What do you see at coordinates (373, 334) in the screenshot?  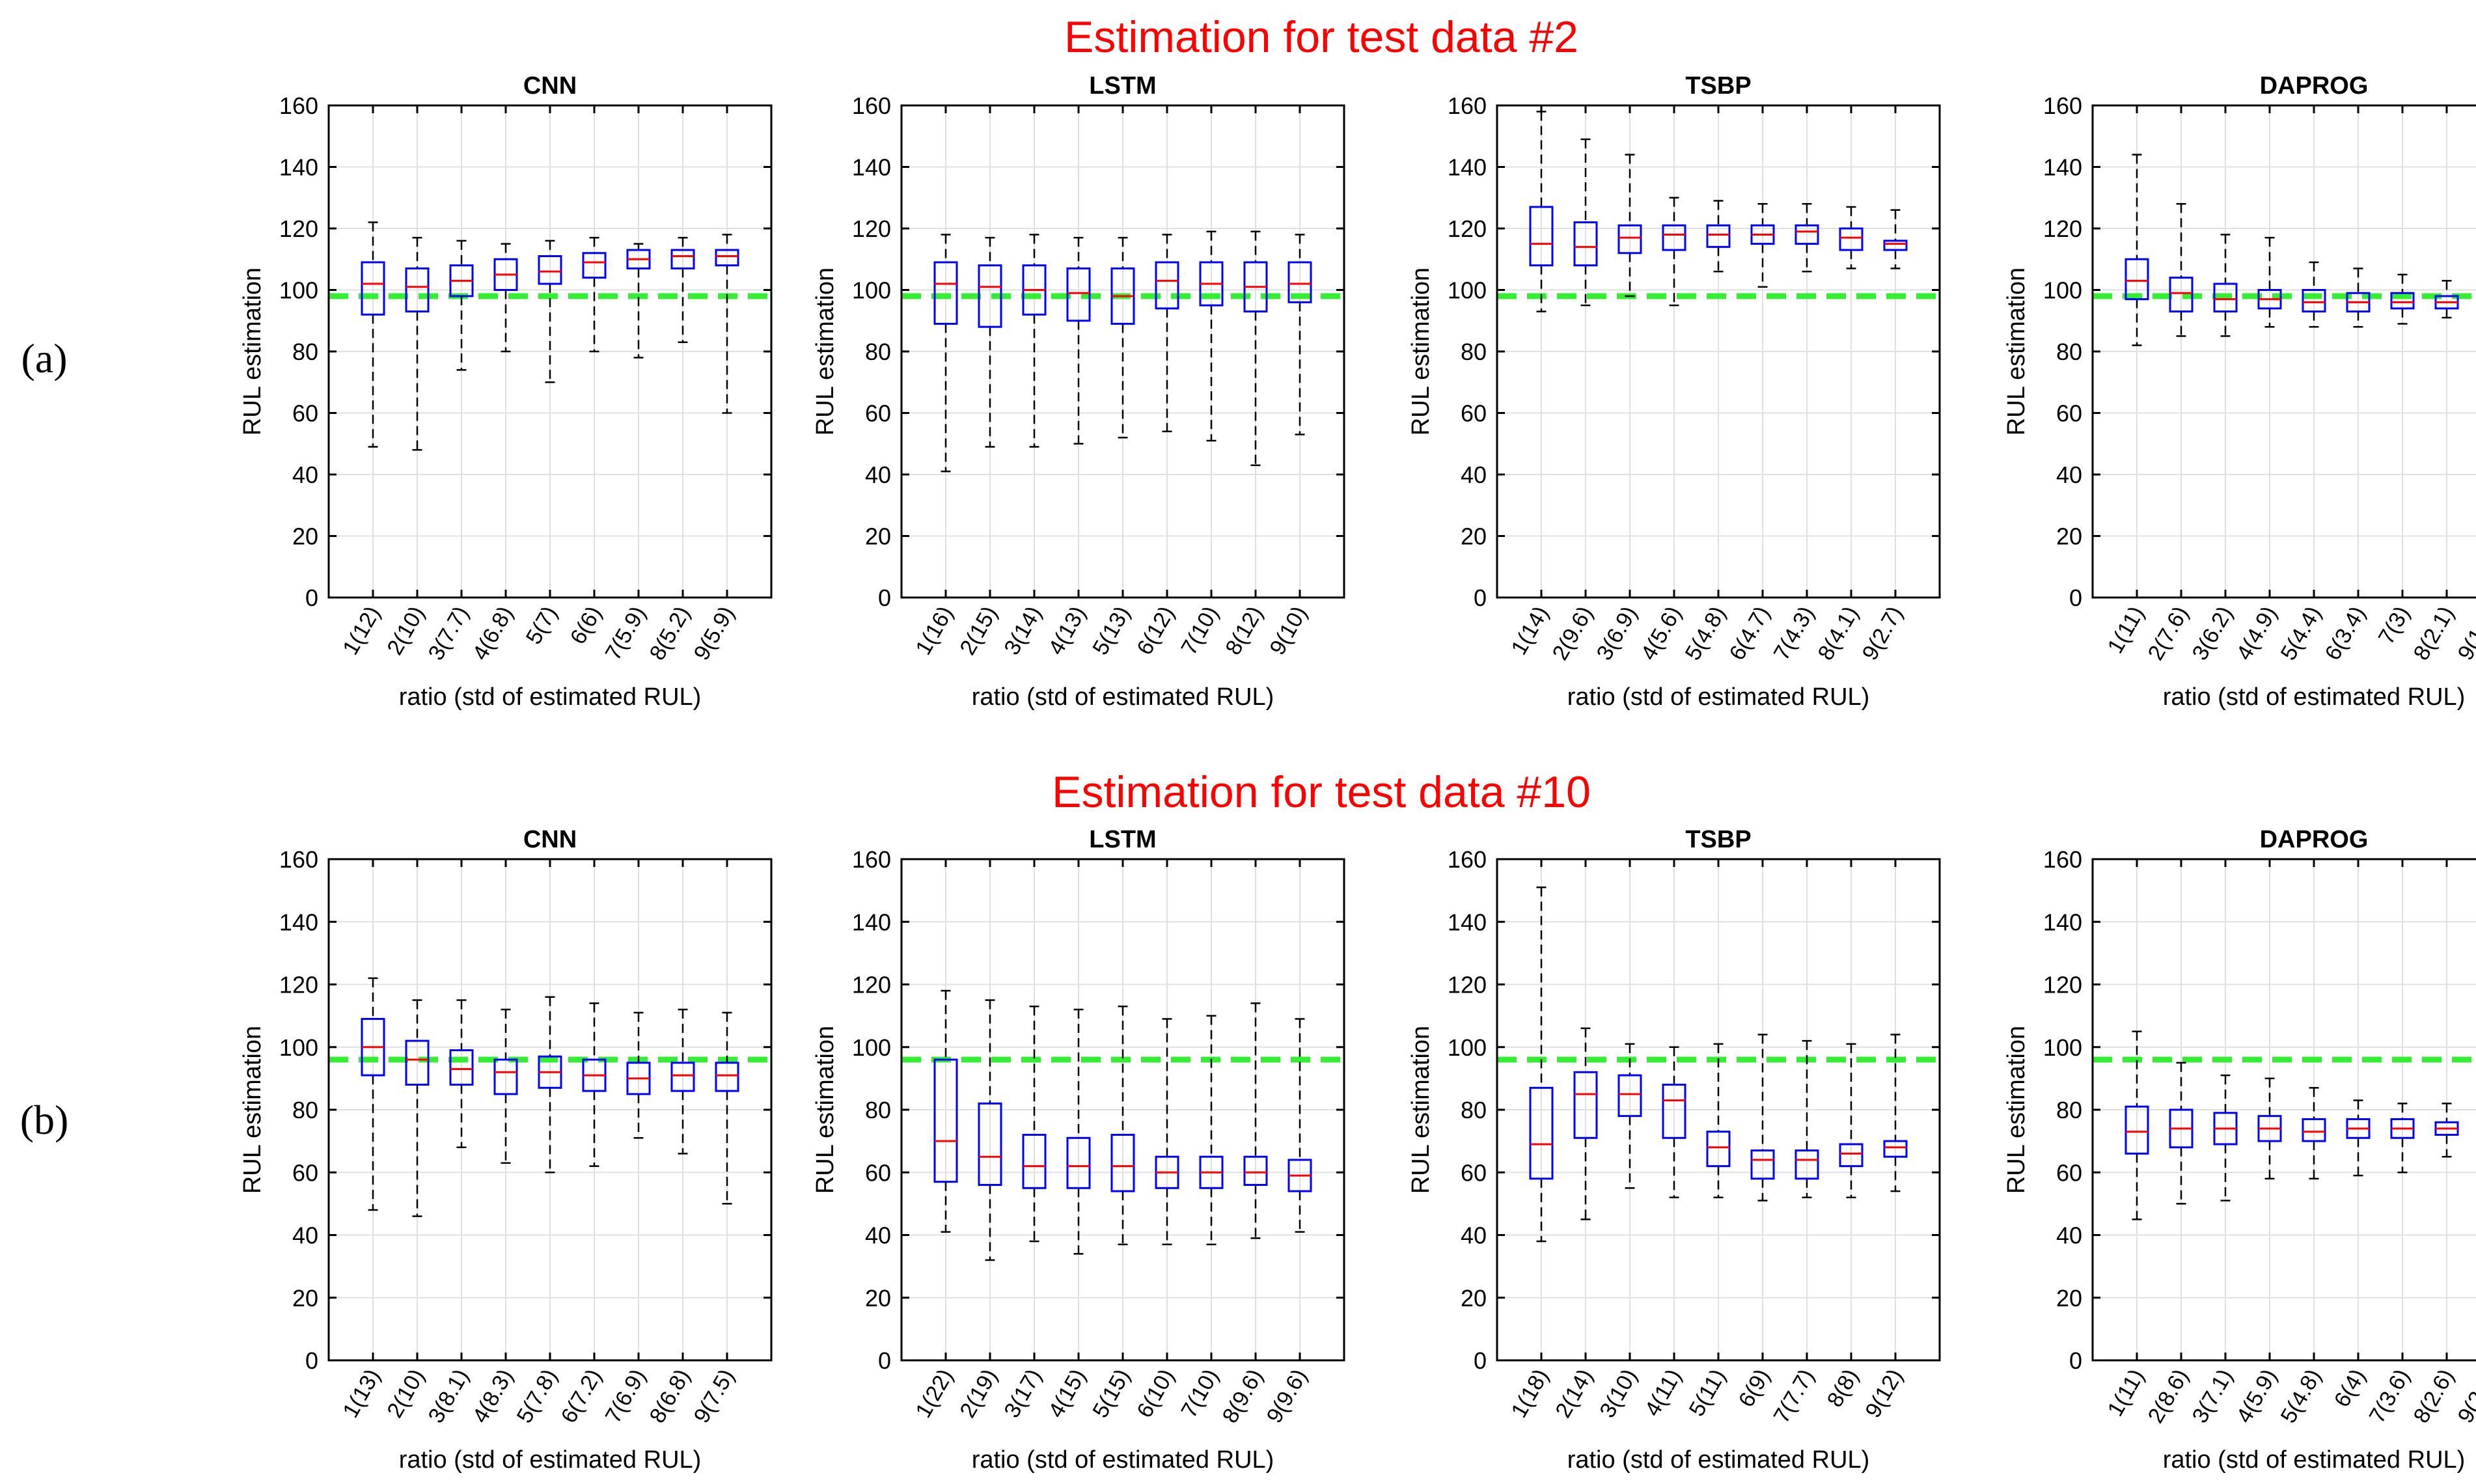 I see `box-1(12)` at bounding box center [373, 334].